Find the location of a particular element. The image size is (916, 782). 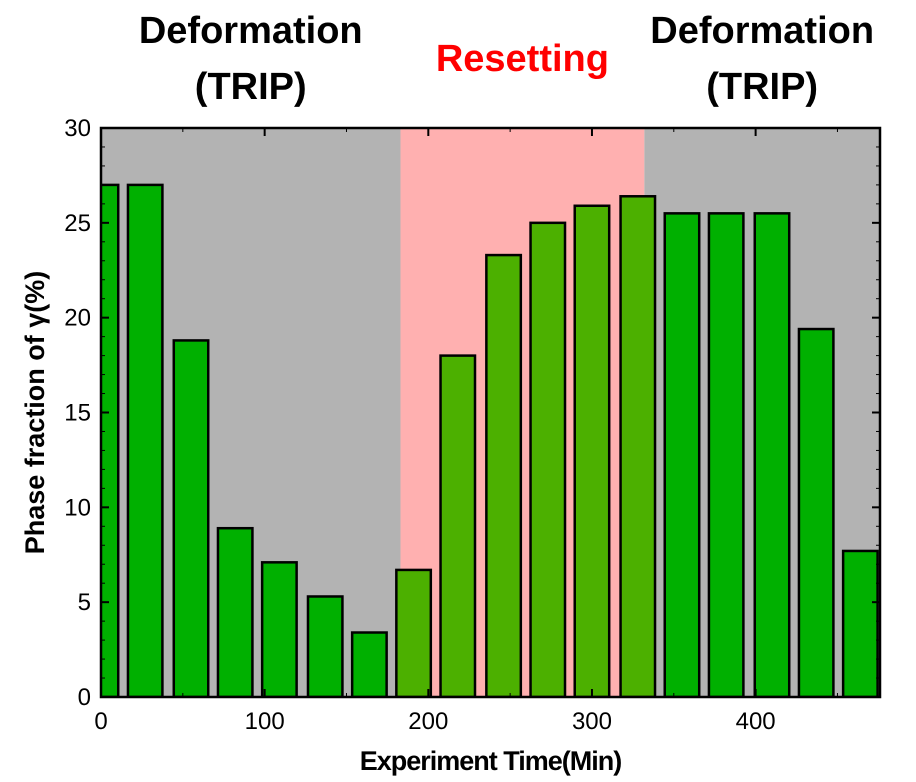

y-tick-label: 20 is located at coordinates (77, 318).